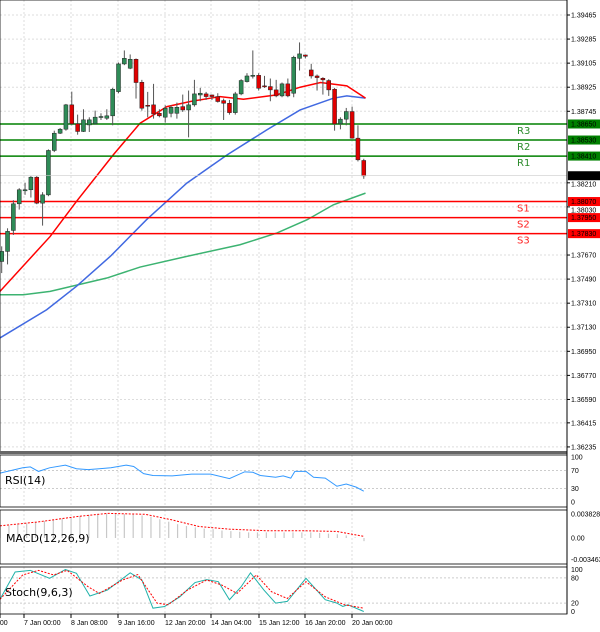  What do you see at coordinates (583, 400) in the screenshot?
I see `y-tick-label: 1.36590` at bounding box center [583, 400].